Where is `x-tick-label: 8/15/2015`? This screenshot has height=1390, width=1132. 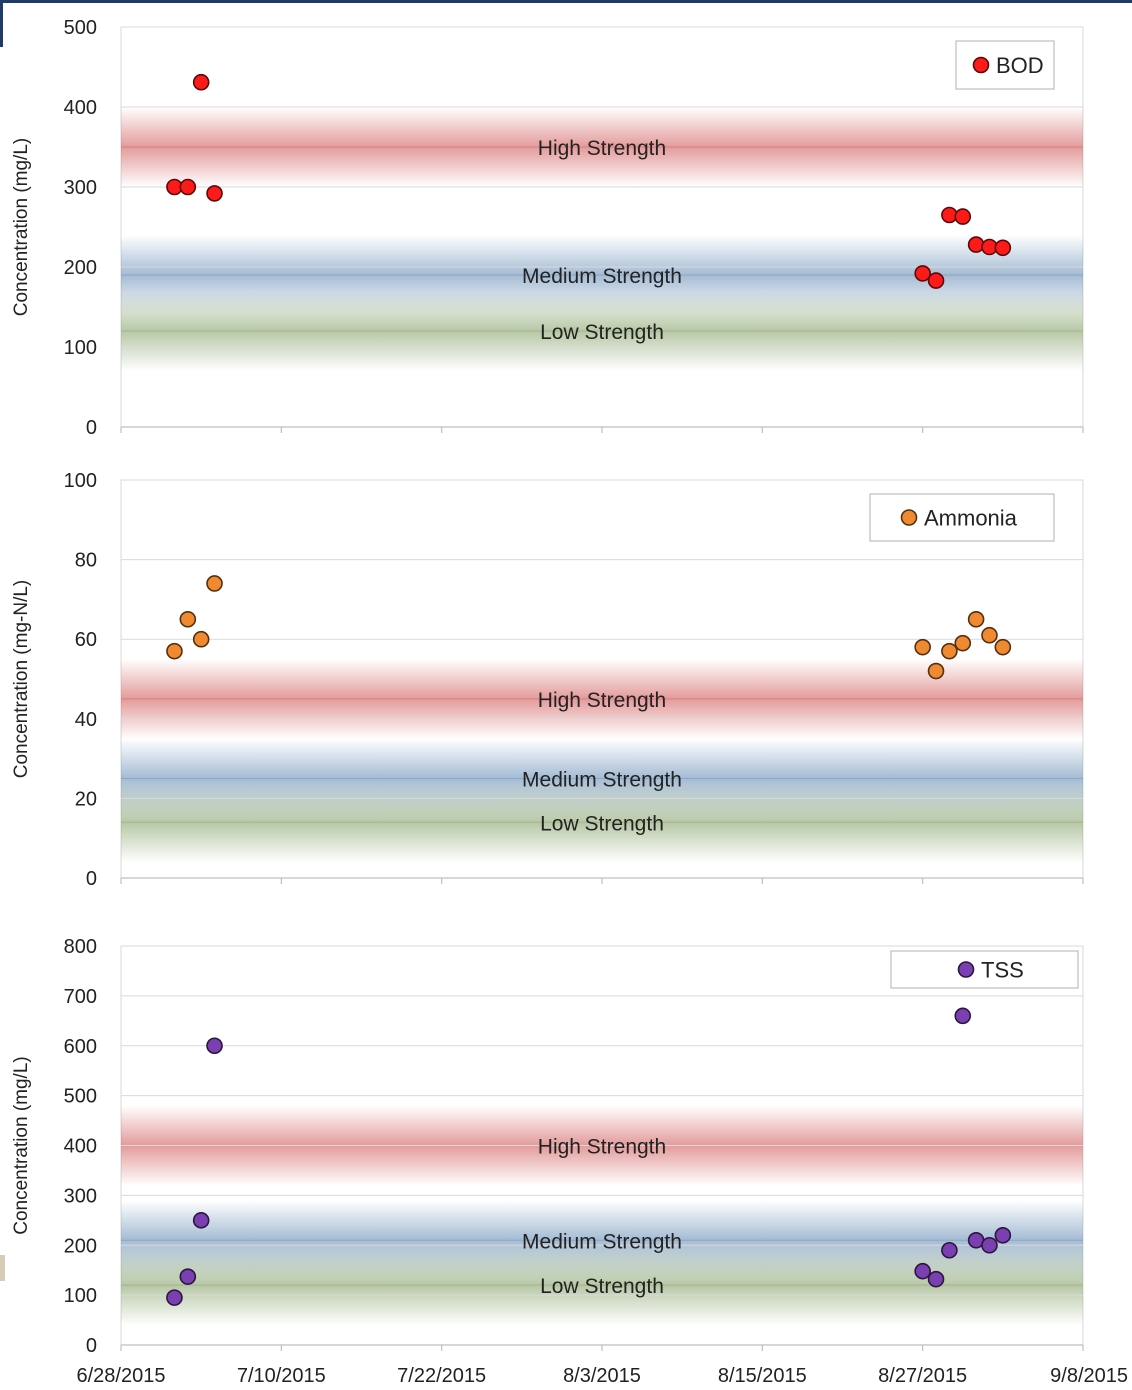 x-tick-label: 8/15/2015 is located at coordinates (762, 1376).